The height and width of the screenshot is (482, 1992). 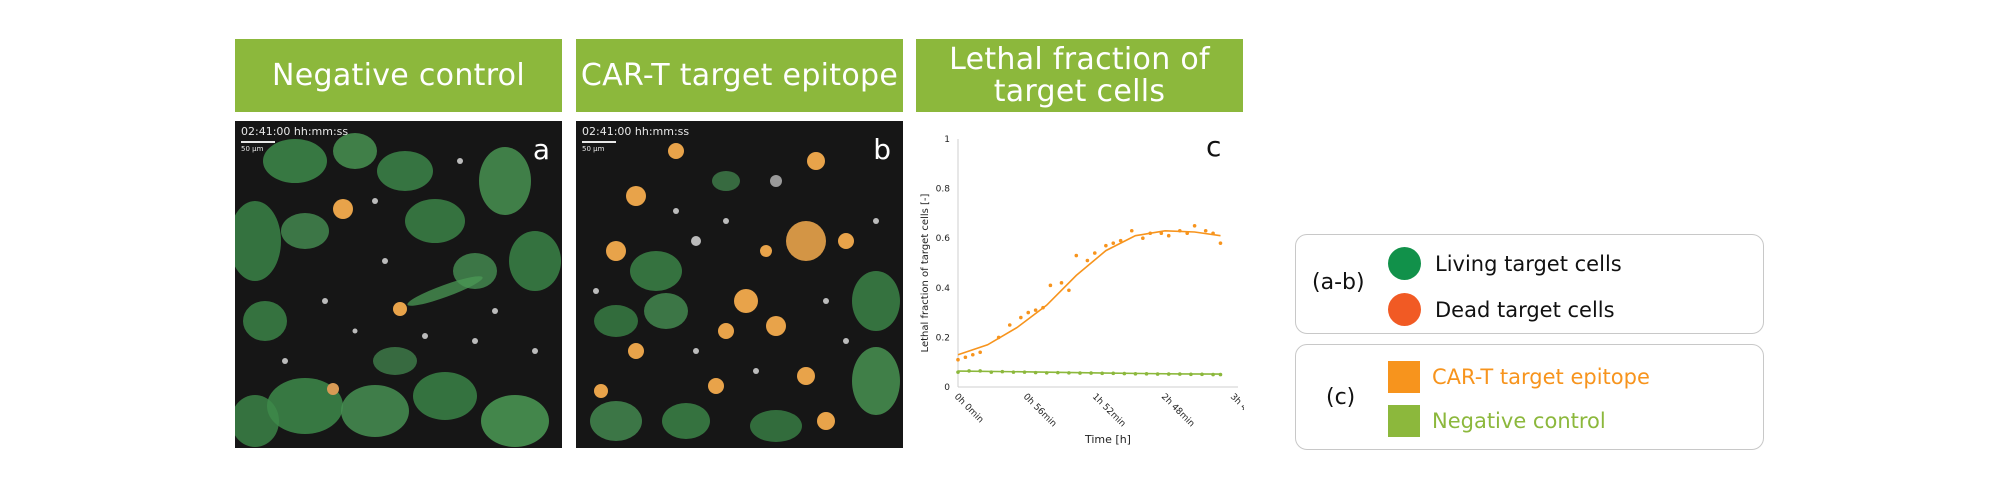 I want to click on legend-ab-item-dead-label: Dead target cells, so click(x=1525, y=309).